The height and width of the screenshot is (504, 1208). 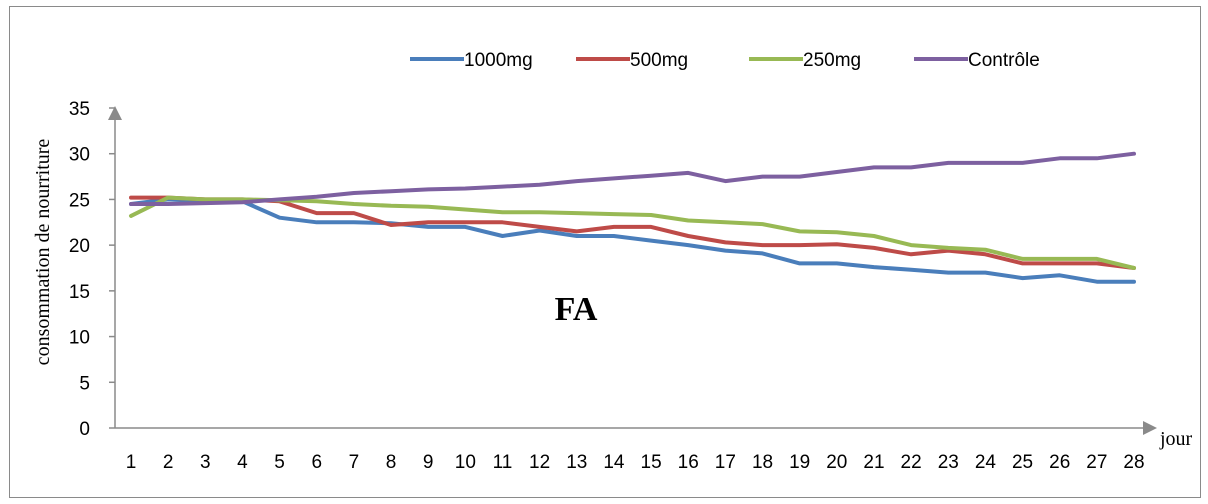 I want to click on y-tick-label: 20, so click(x=79, y=246).